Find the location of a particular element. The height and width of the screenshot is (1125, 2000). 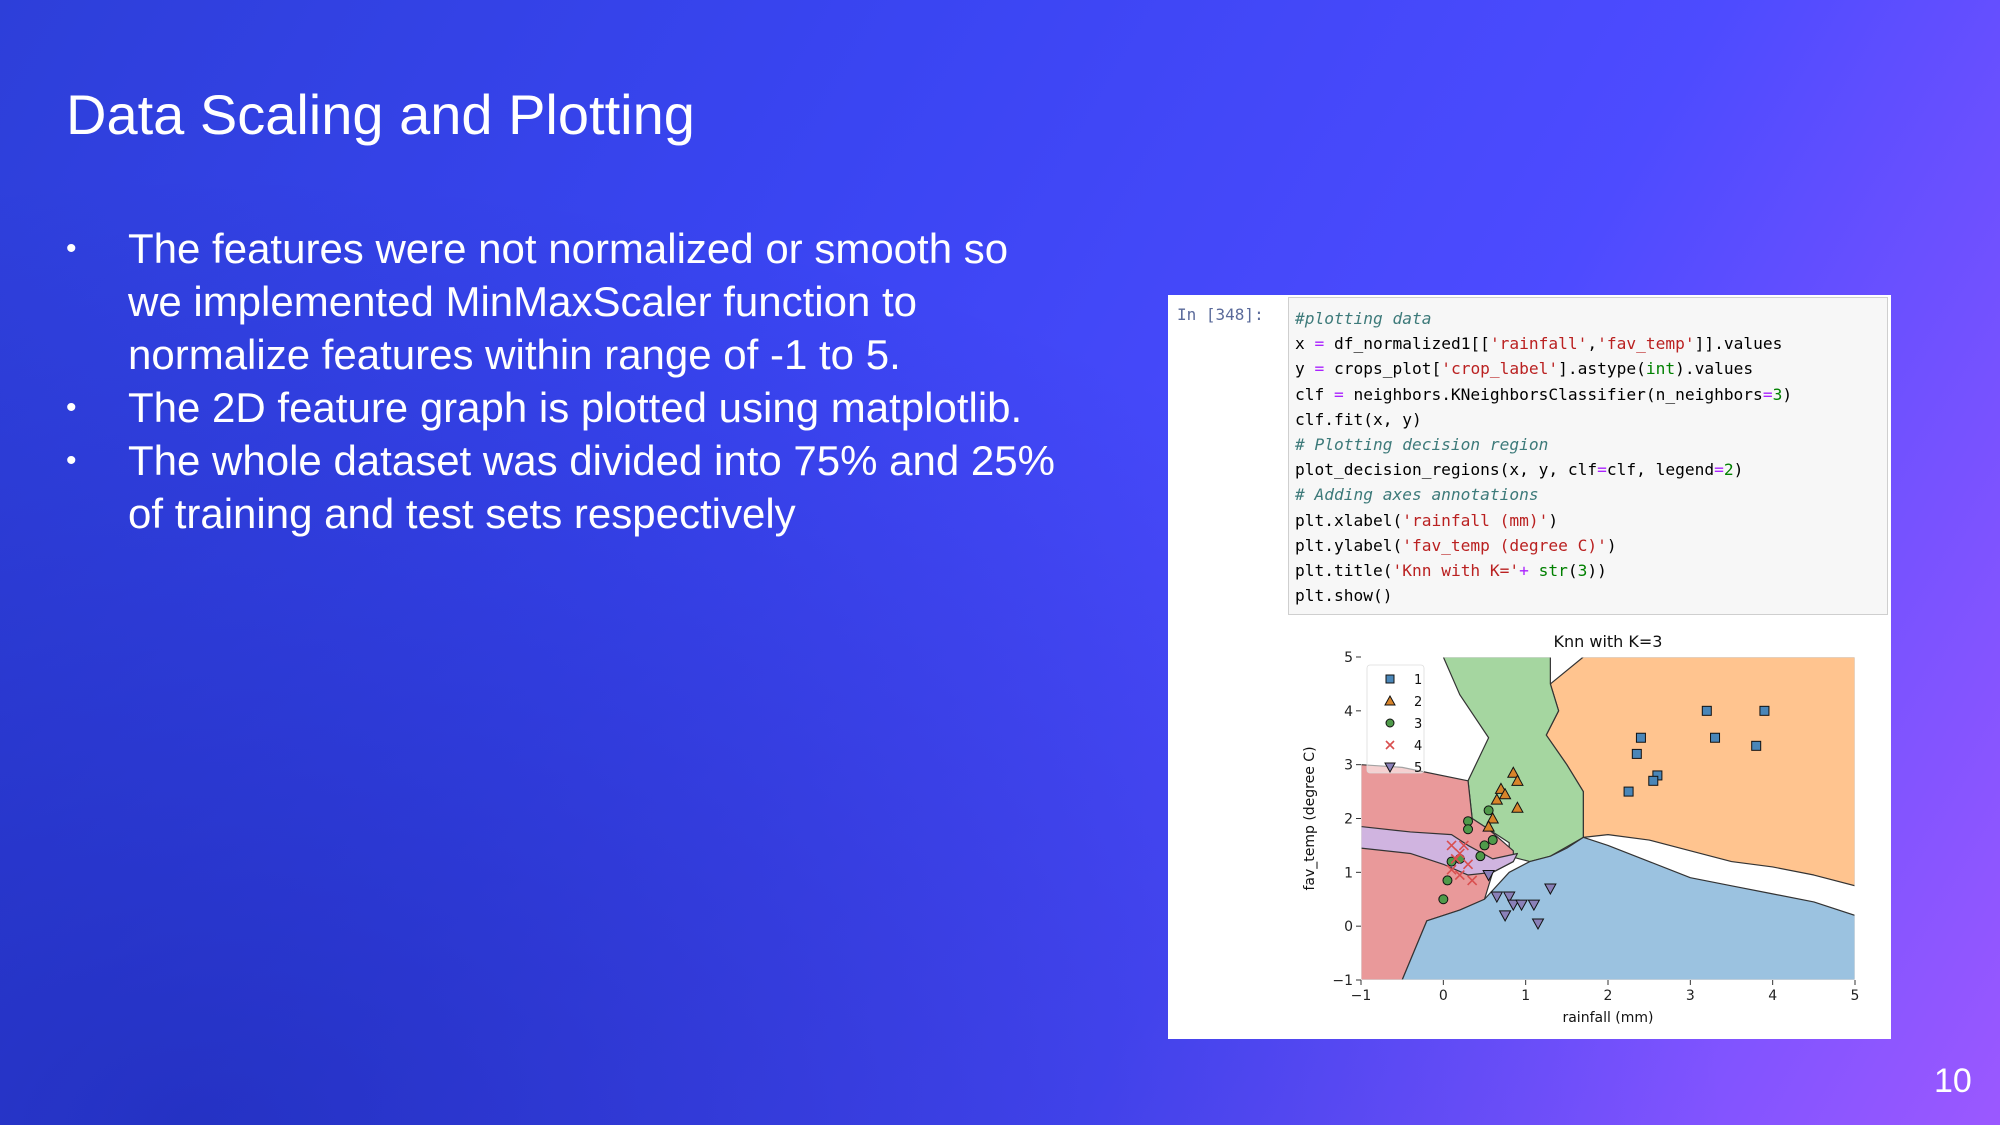

legend-box is located at coordinates (1395, 719).